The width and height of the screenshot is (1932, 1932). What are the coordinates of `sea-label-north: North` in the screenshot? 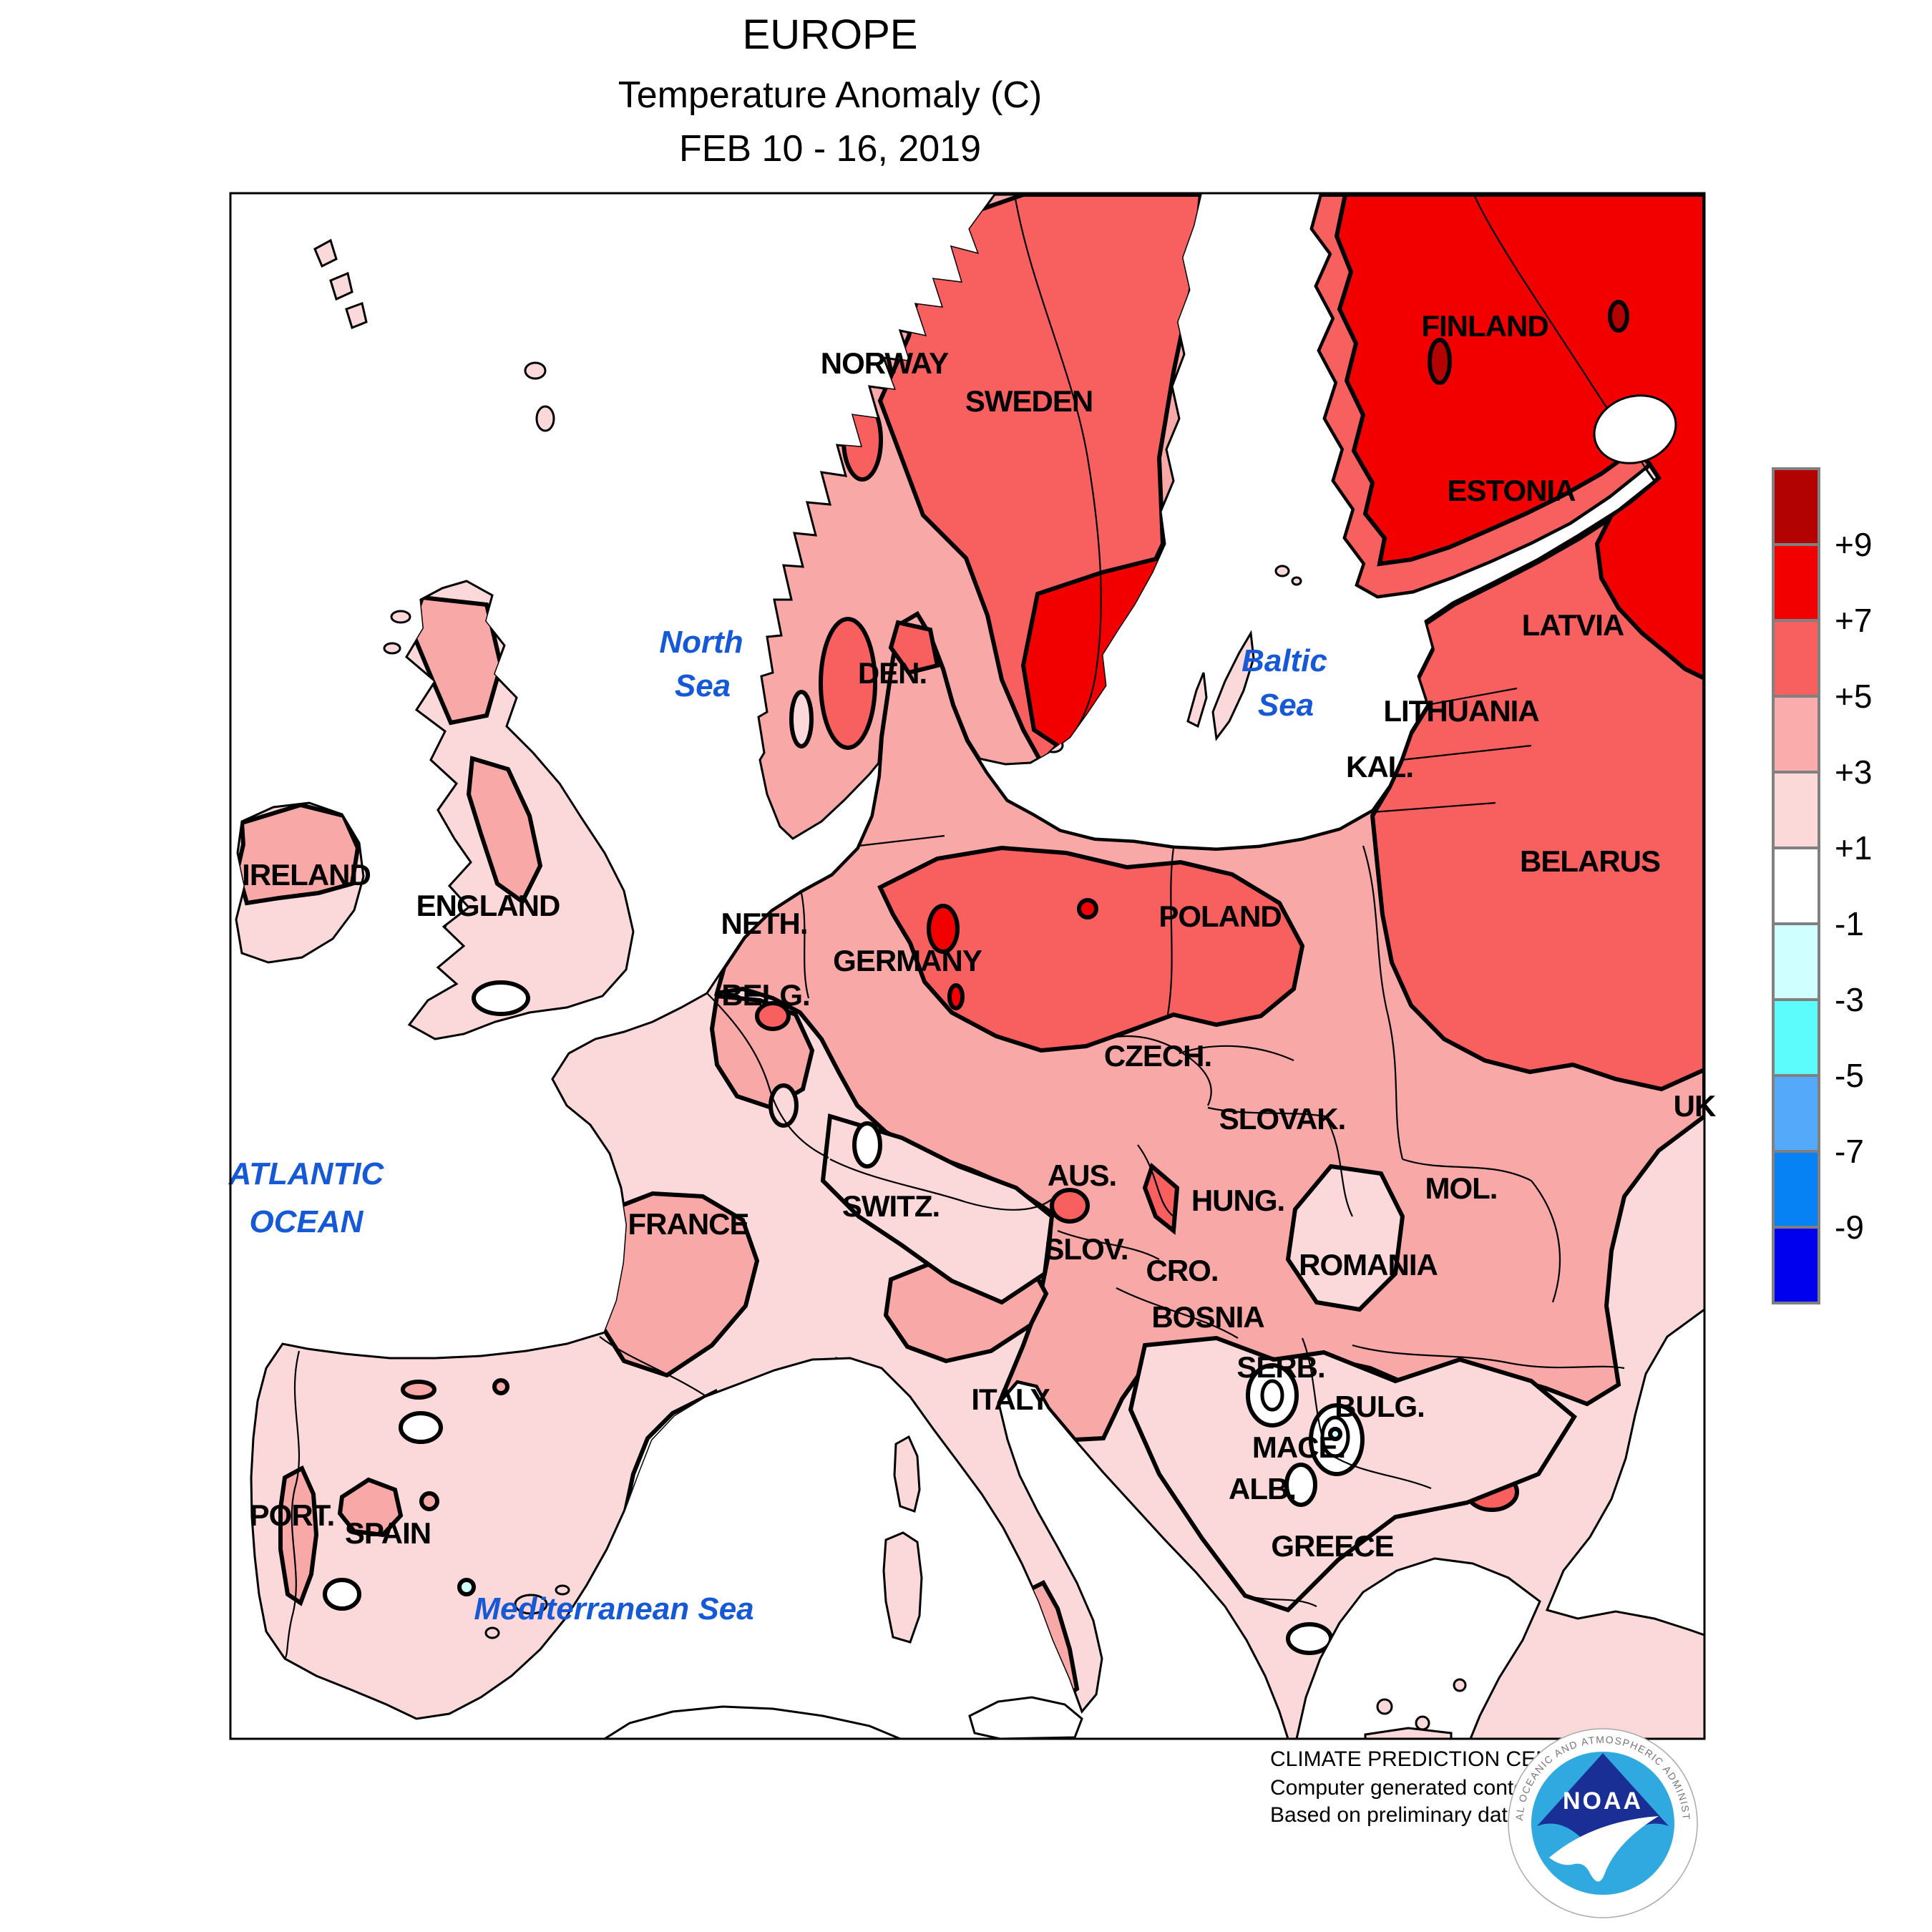 It's located at (701, 642).